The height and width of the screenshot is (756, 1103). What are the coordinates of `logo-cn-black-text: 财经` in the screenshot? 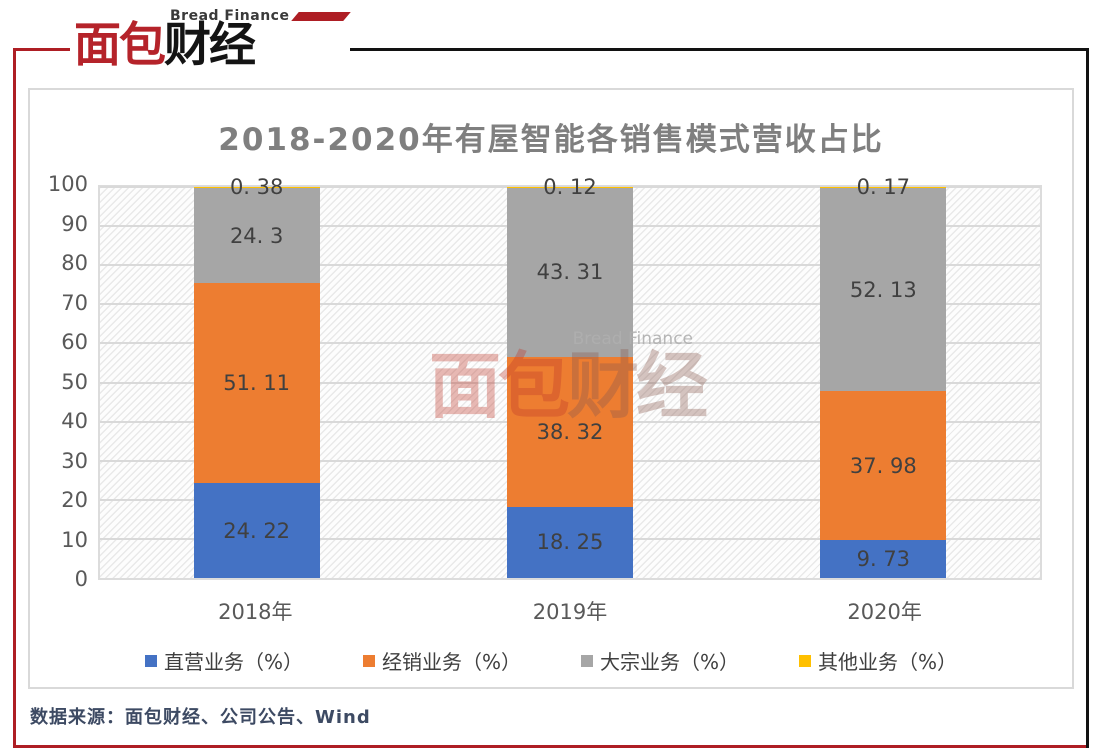 It's located at (210, 45).